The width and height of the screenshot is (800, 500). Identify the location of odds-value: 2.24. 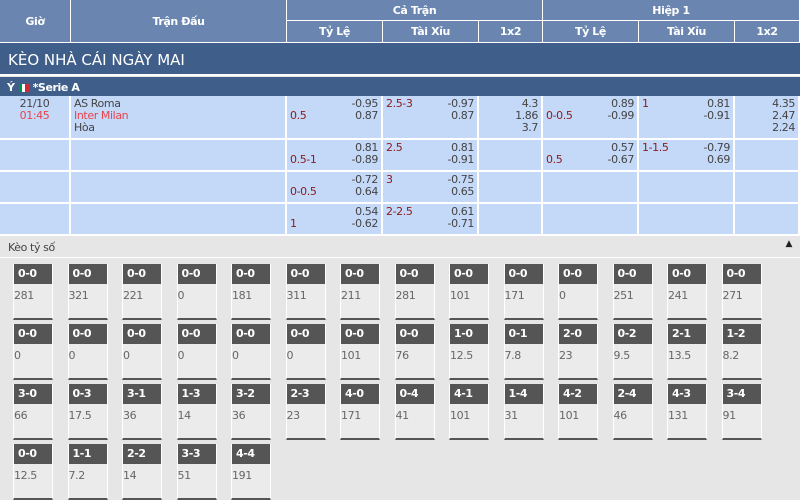
(783, 127).